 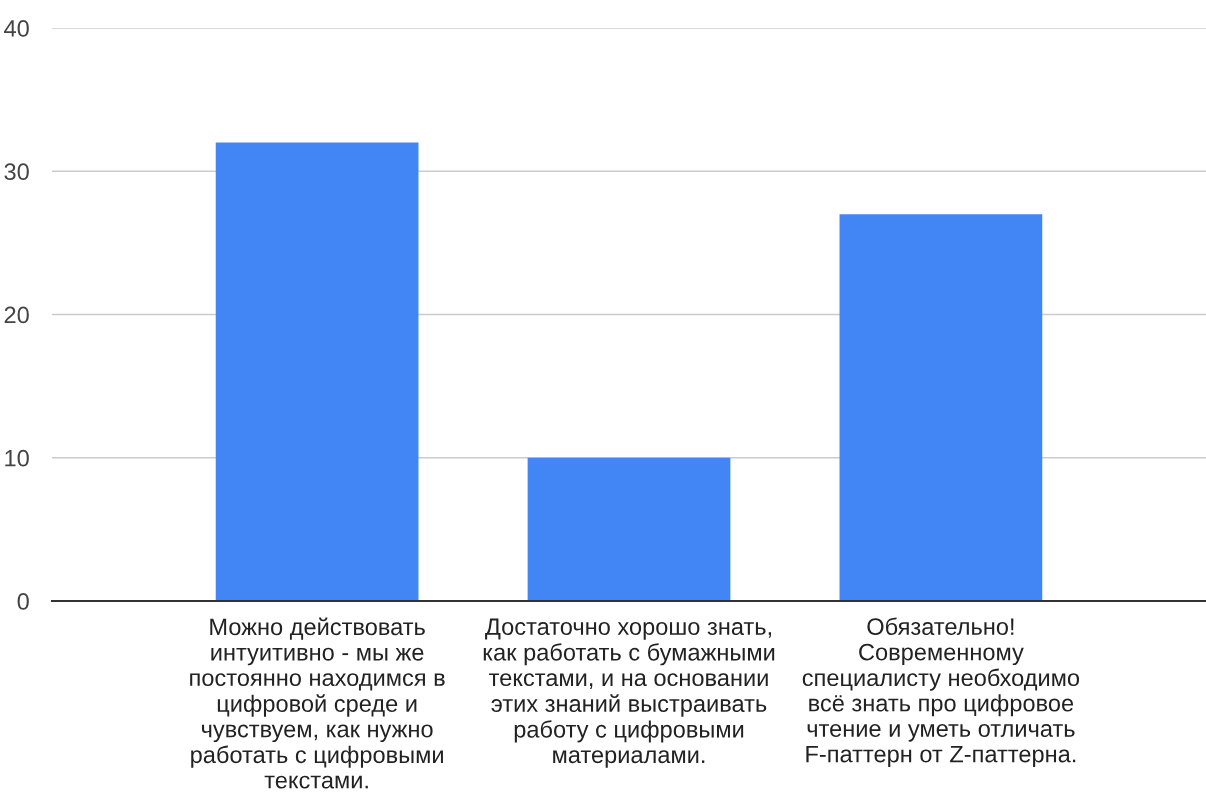 I want to click on x-tick-label: Достаточно хорошо знать, как работать с бумажными текстами, и на основании этих знаний выстраивать работу с цифровыми материалами., so click(x=629, y=693).